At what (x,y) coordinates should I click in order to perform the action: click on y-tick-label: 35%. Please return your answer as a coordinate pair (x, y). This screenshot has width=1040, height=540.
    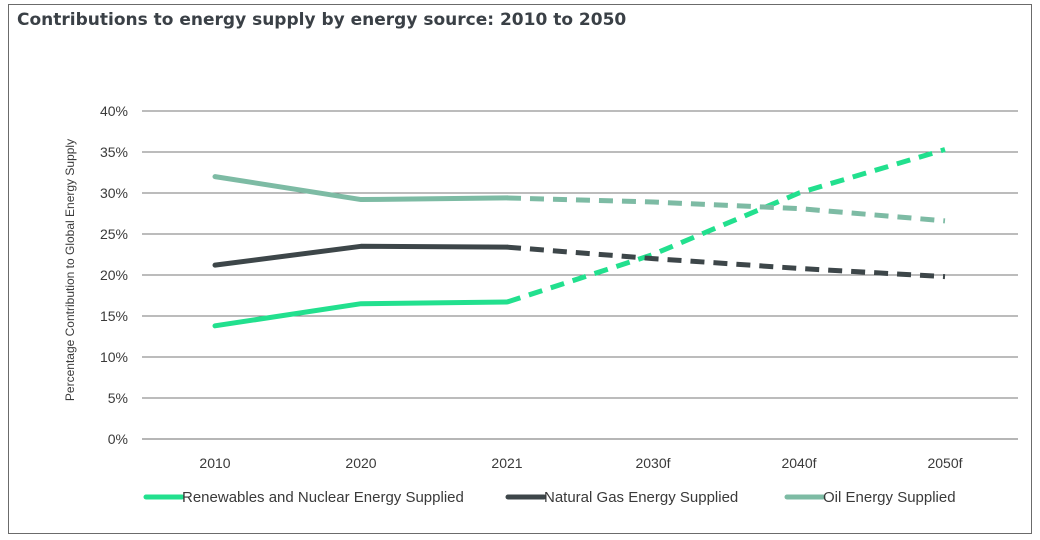
    Looking at the image, I should click on (114, 152).